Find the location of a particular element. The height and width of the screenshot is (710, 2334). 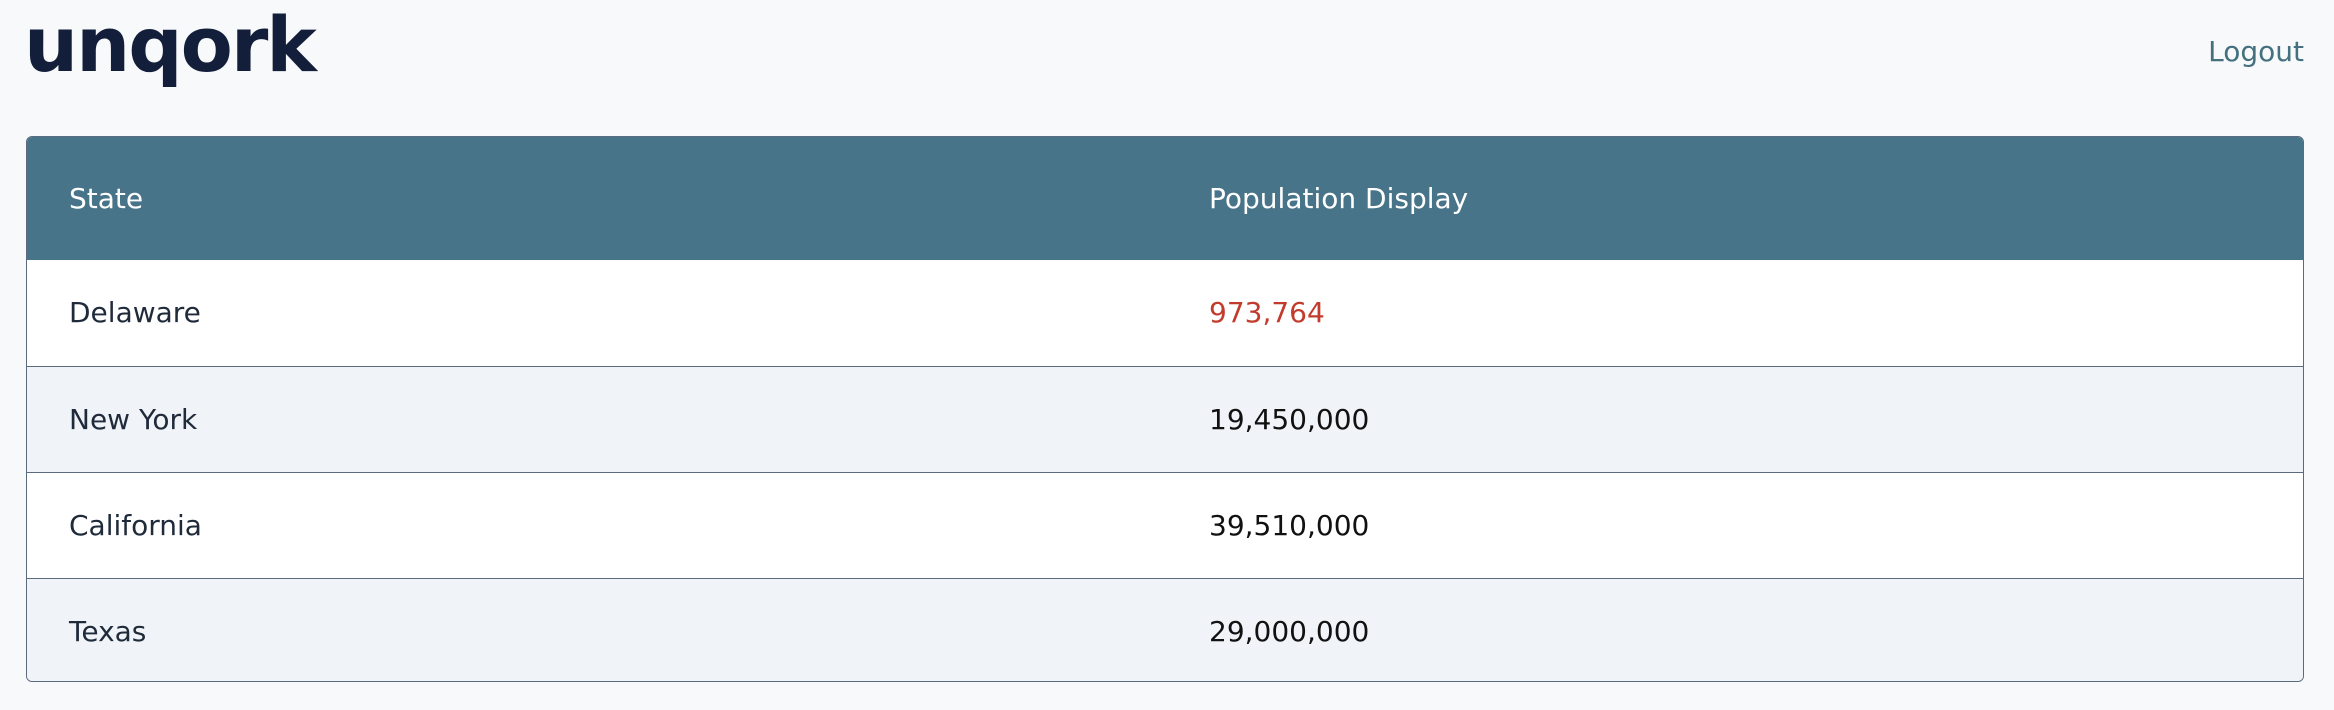

table-row: New York 19,450,000 is located at coordinates (1165, 418).